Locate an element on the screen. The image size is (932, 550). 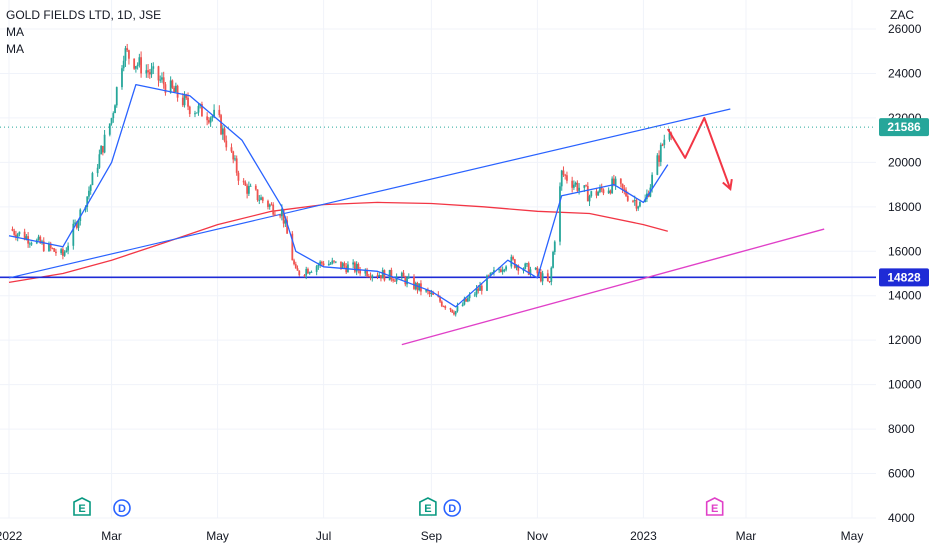
earnings-marker-shape is located at coordinates (428, 506).